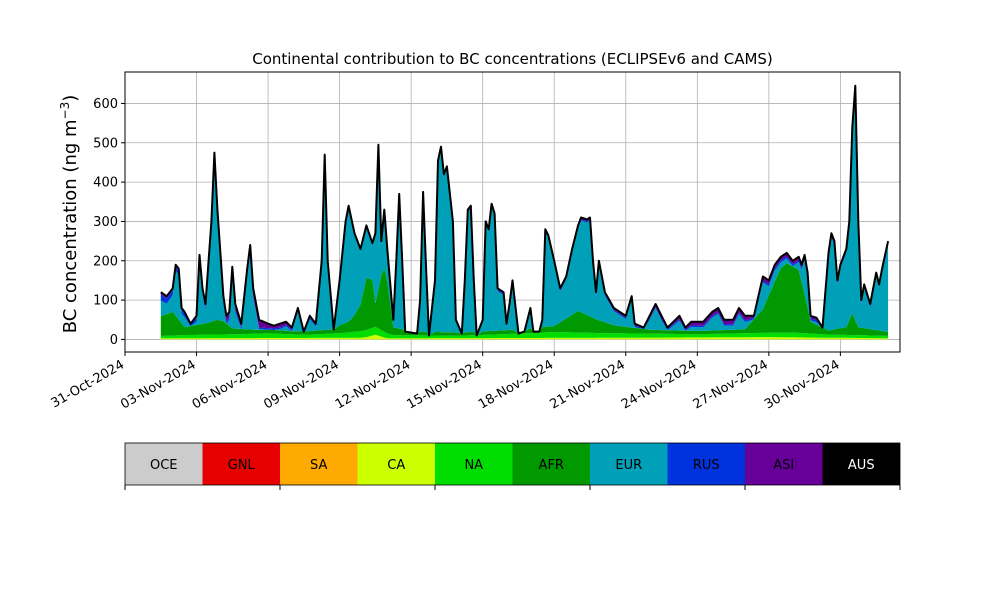 This screenshot has height=600, width=1000. I want to click on legend-label-ca: CA, so click(396, 465).